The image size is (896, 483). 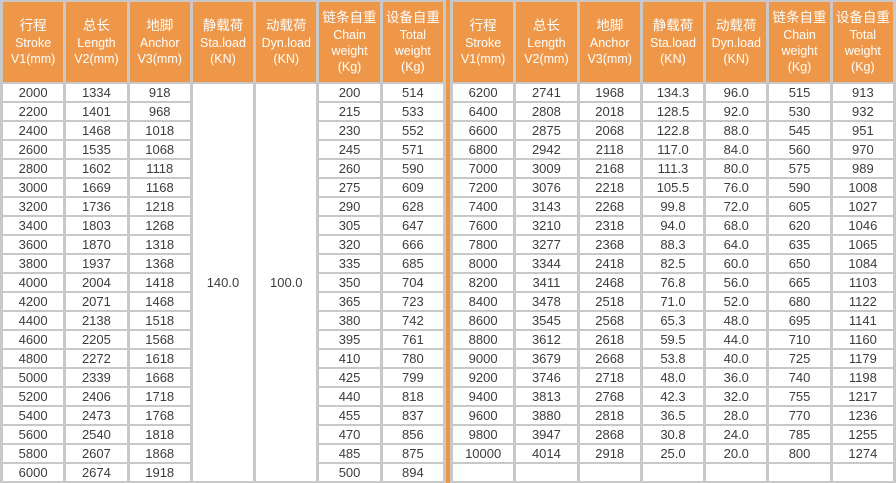 I want to click on cell-length: 3210, so click(x=546, y=225).